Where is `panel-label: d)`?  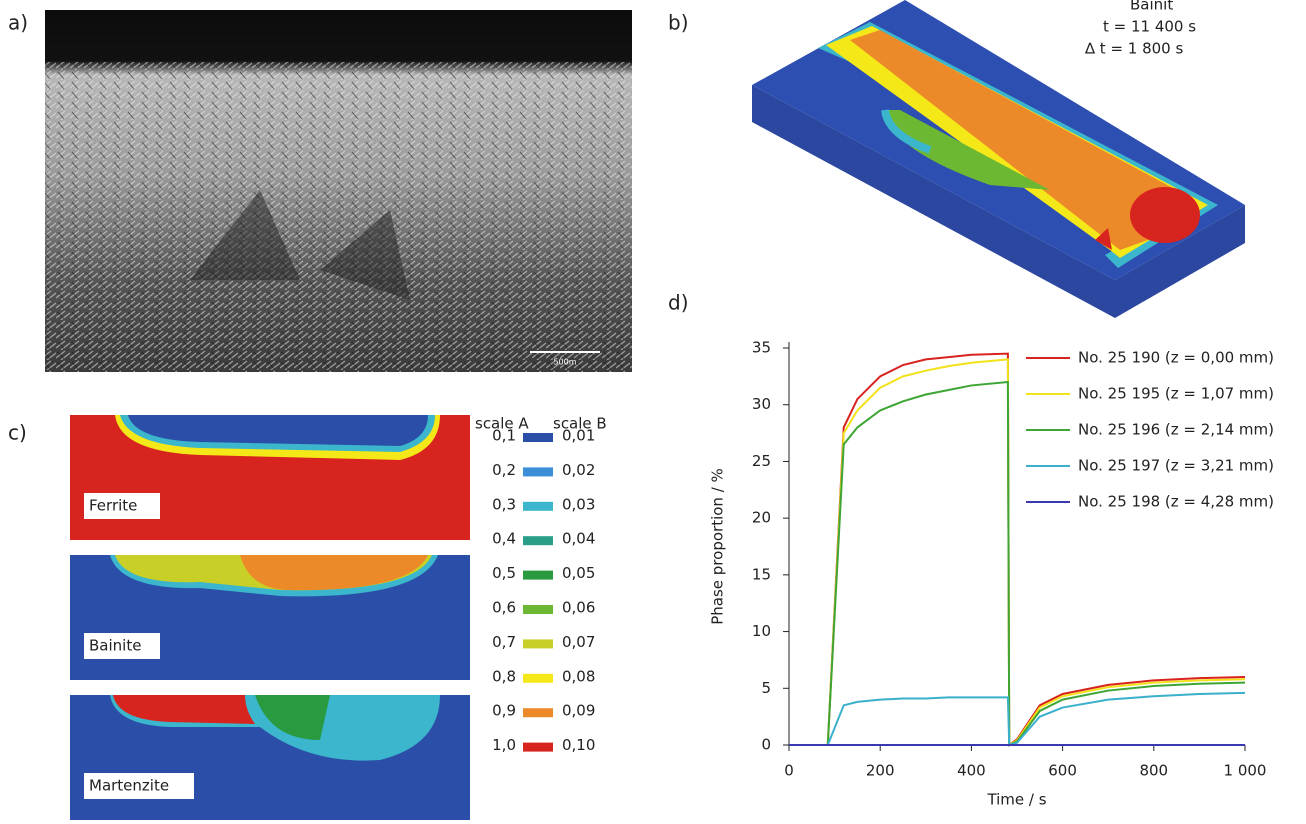
panel-label: d) is located at coordinates (678, 303).